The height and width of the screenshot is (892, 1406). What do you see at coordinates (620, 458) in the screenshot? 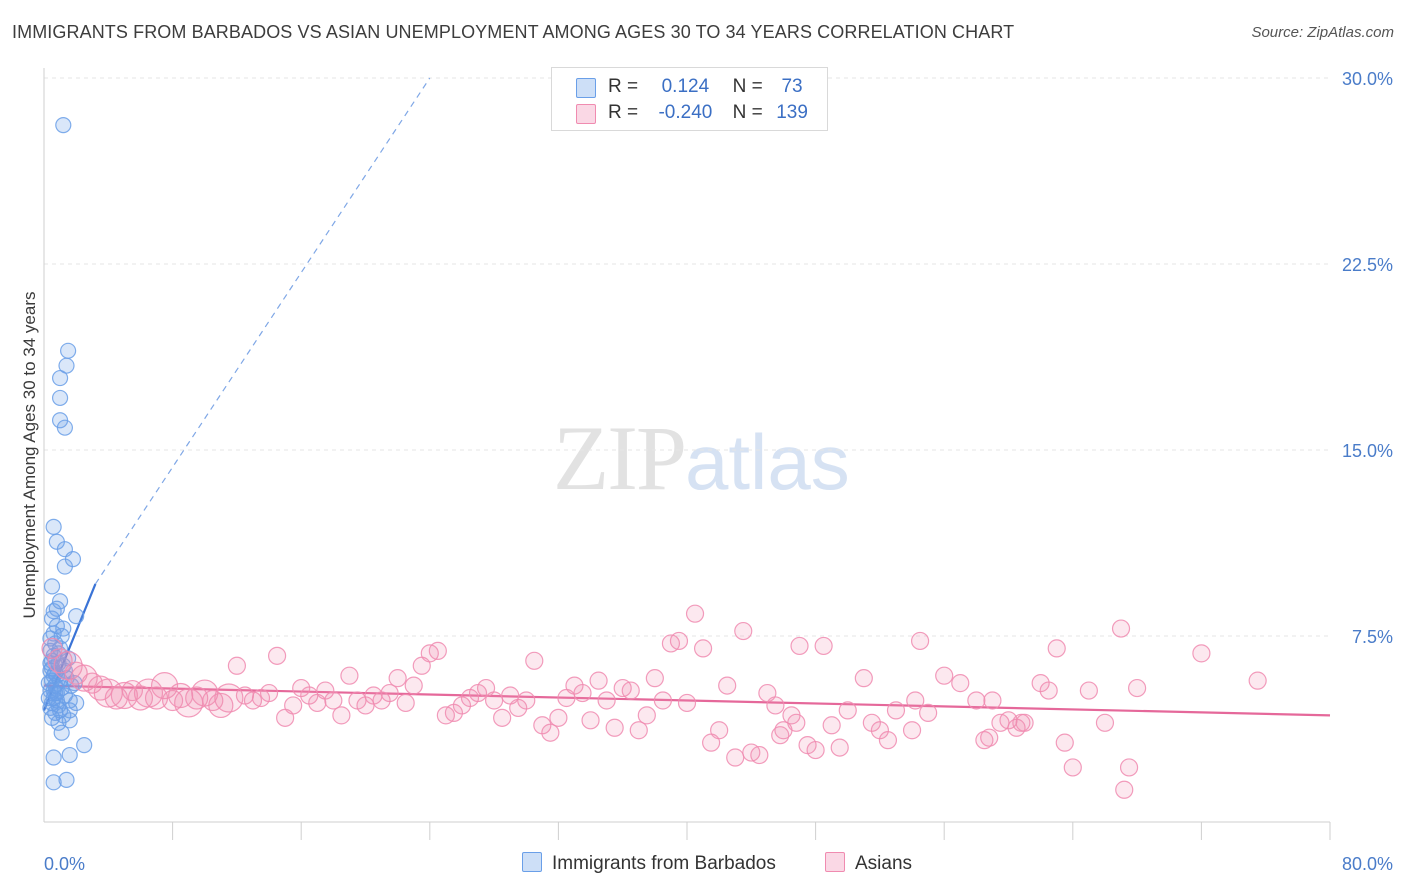
I see `watermark-zip: ZIP` at bounding box center [620, 458].